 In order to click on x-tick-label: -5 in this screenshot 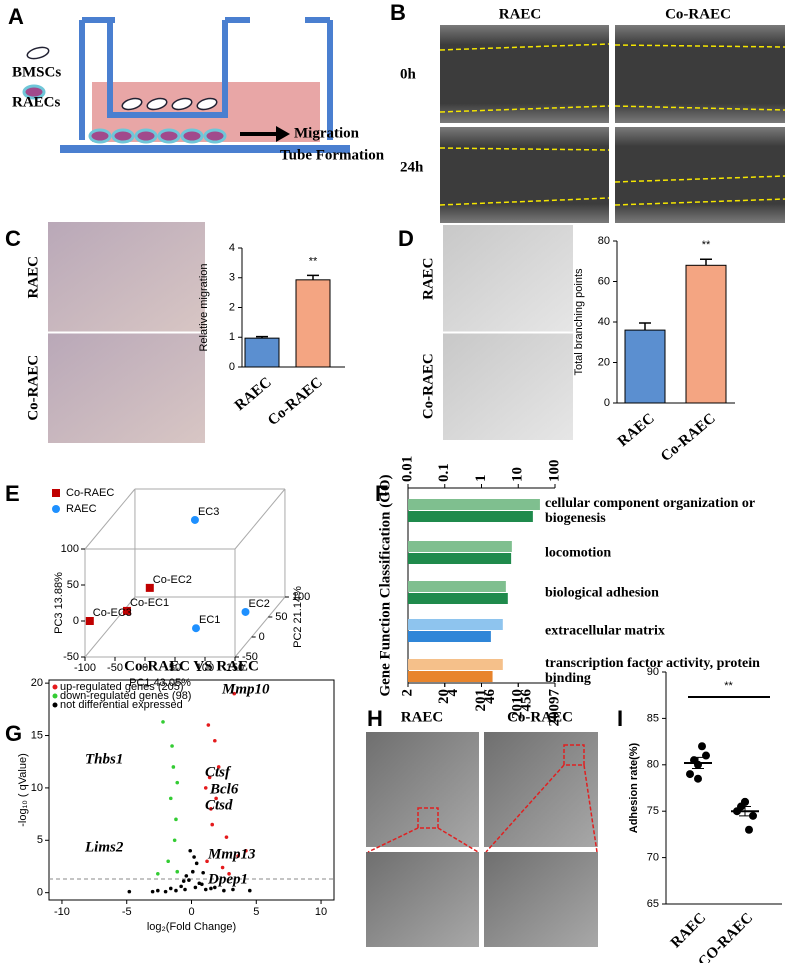, I will do `click(127, 912)`.